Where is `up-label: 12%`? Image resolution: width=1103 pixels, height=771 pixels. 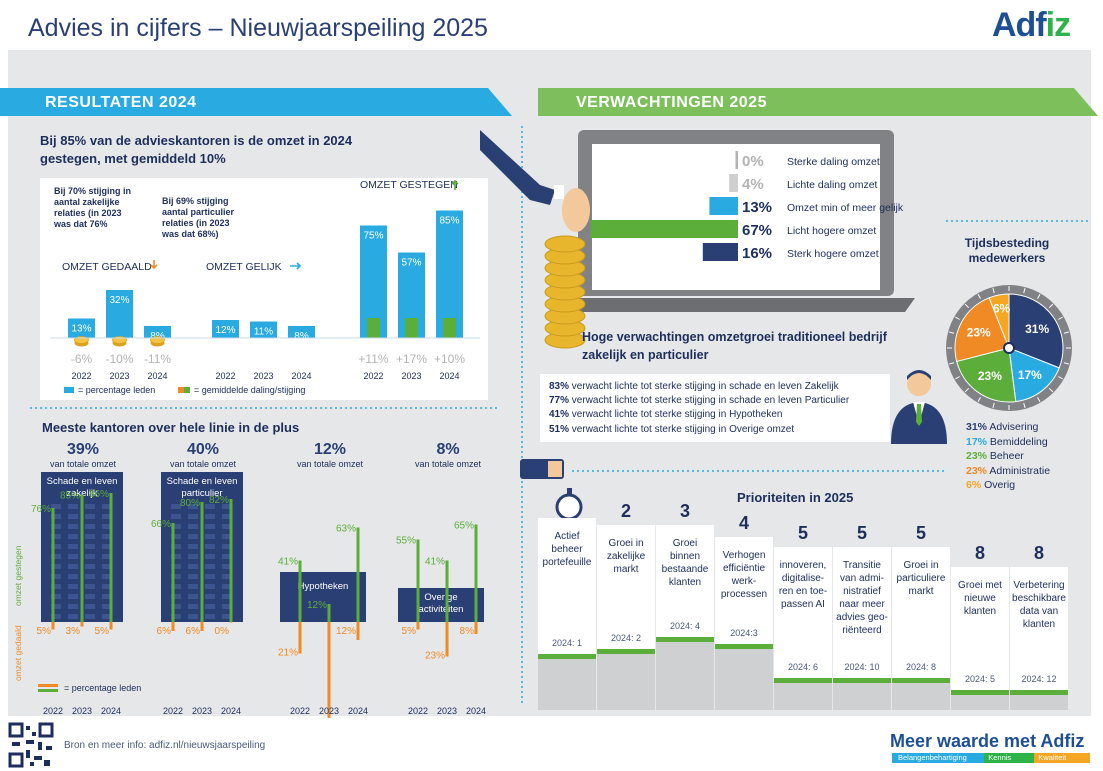
up-label: 12% is located at coordinates (317, 605).